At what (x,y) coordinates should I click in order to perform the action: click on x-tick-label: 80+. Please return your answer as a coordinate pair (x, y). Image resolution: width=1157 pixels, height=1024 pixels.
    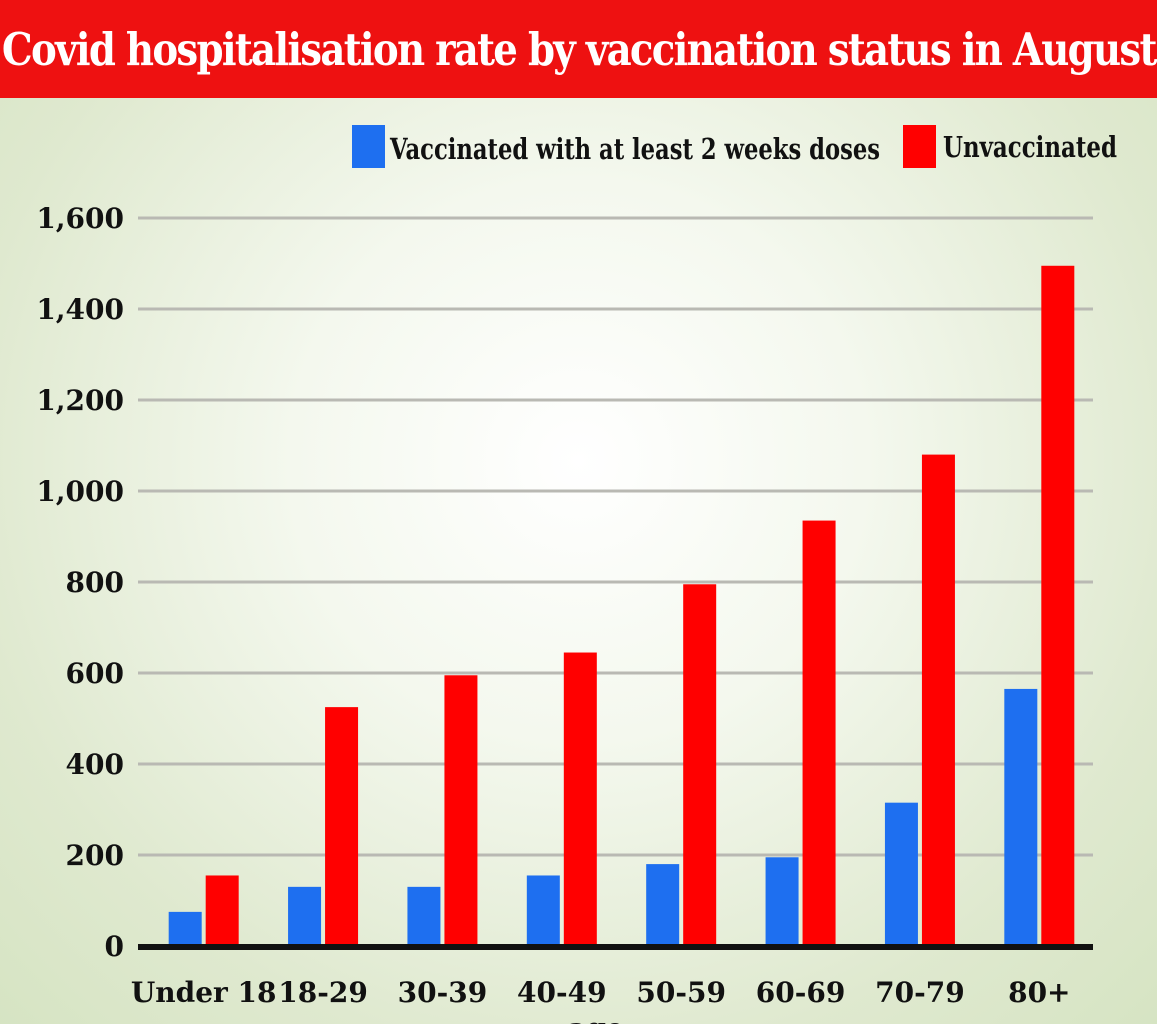
    Looking at the image, I should click on (1039, 992).